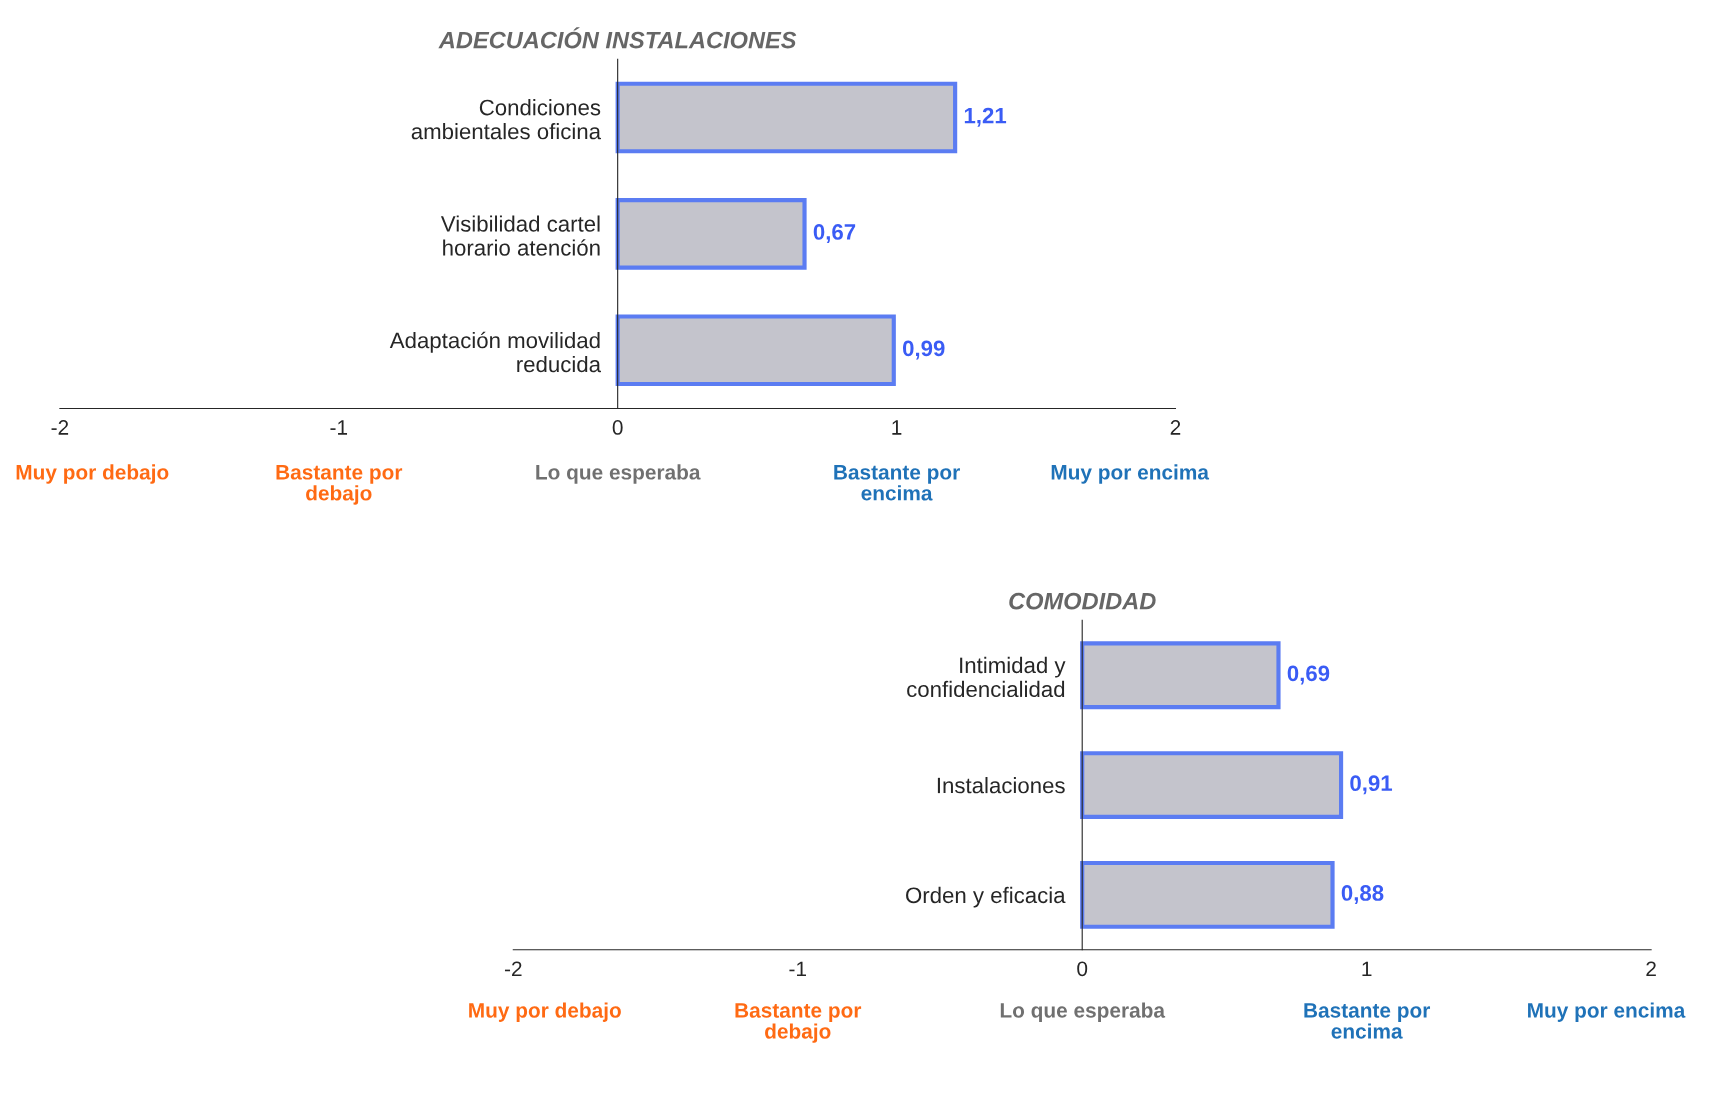 This screenshot has width=1711, height=1098. Describe the element at coordinates (986, 897) in the screenshot. I see `y-tick-label: Orden y eficacia` at that location.